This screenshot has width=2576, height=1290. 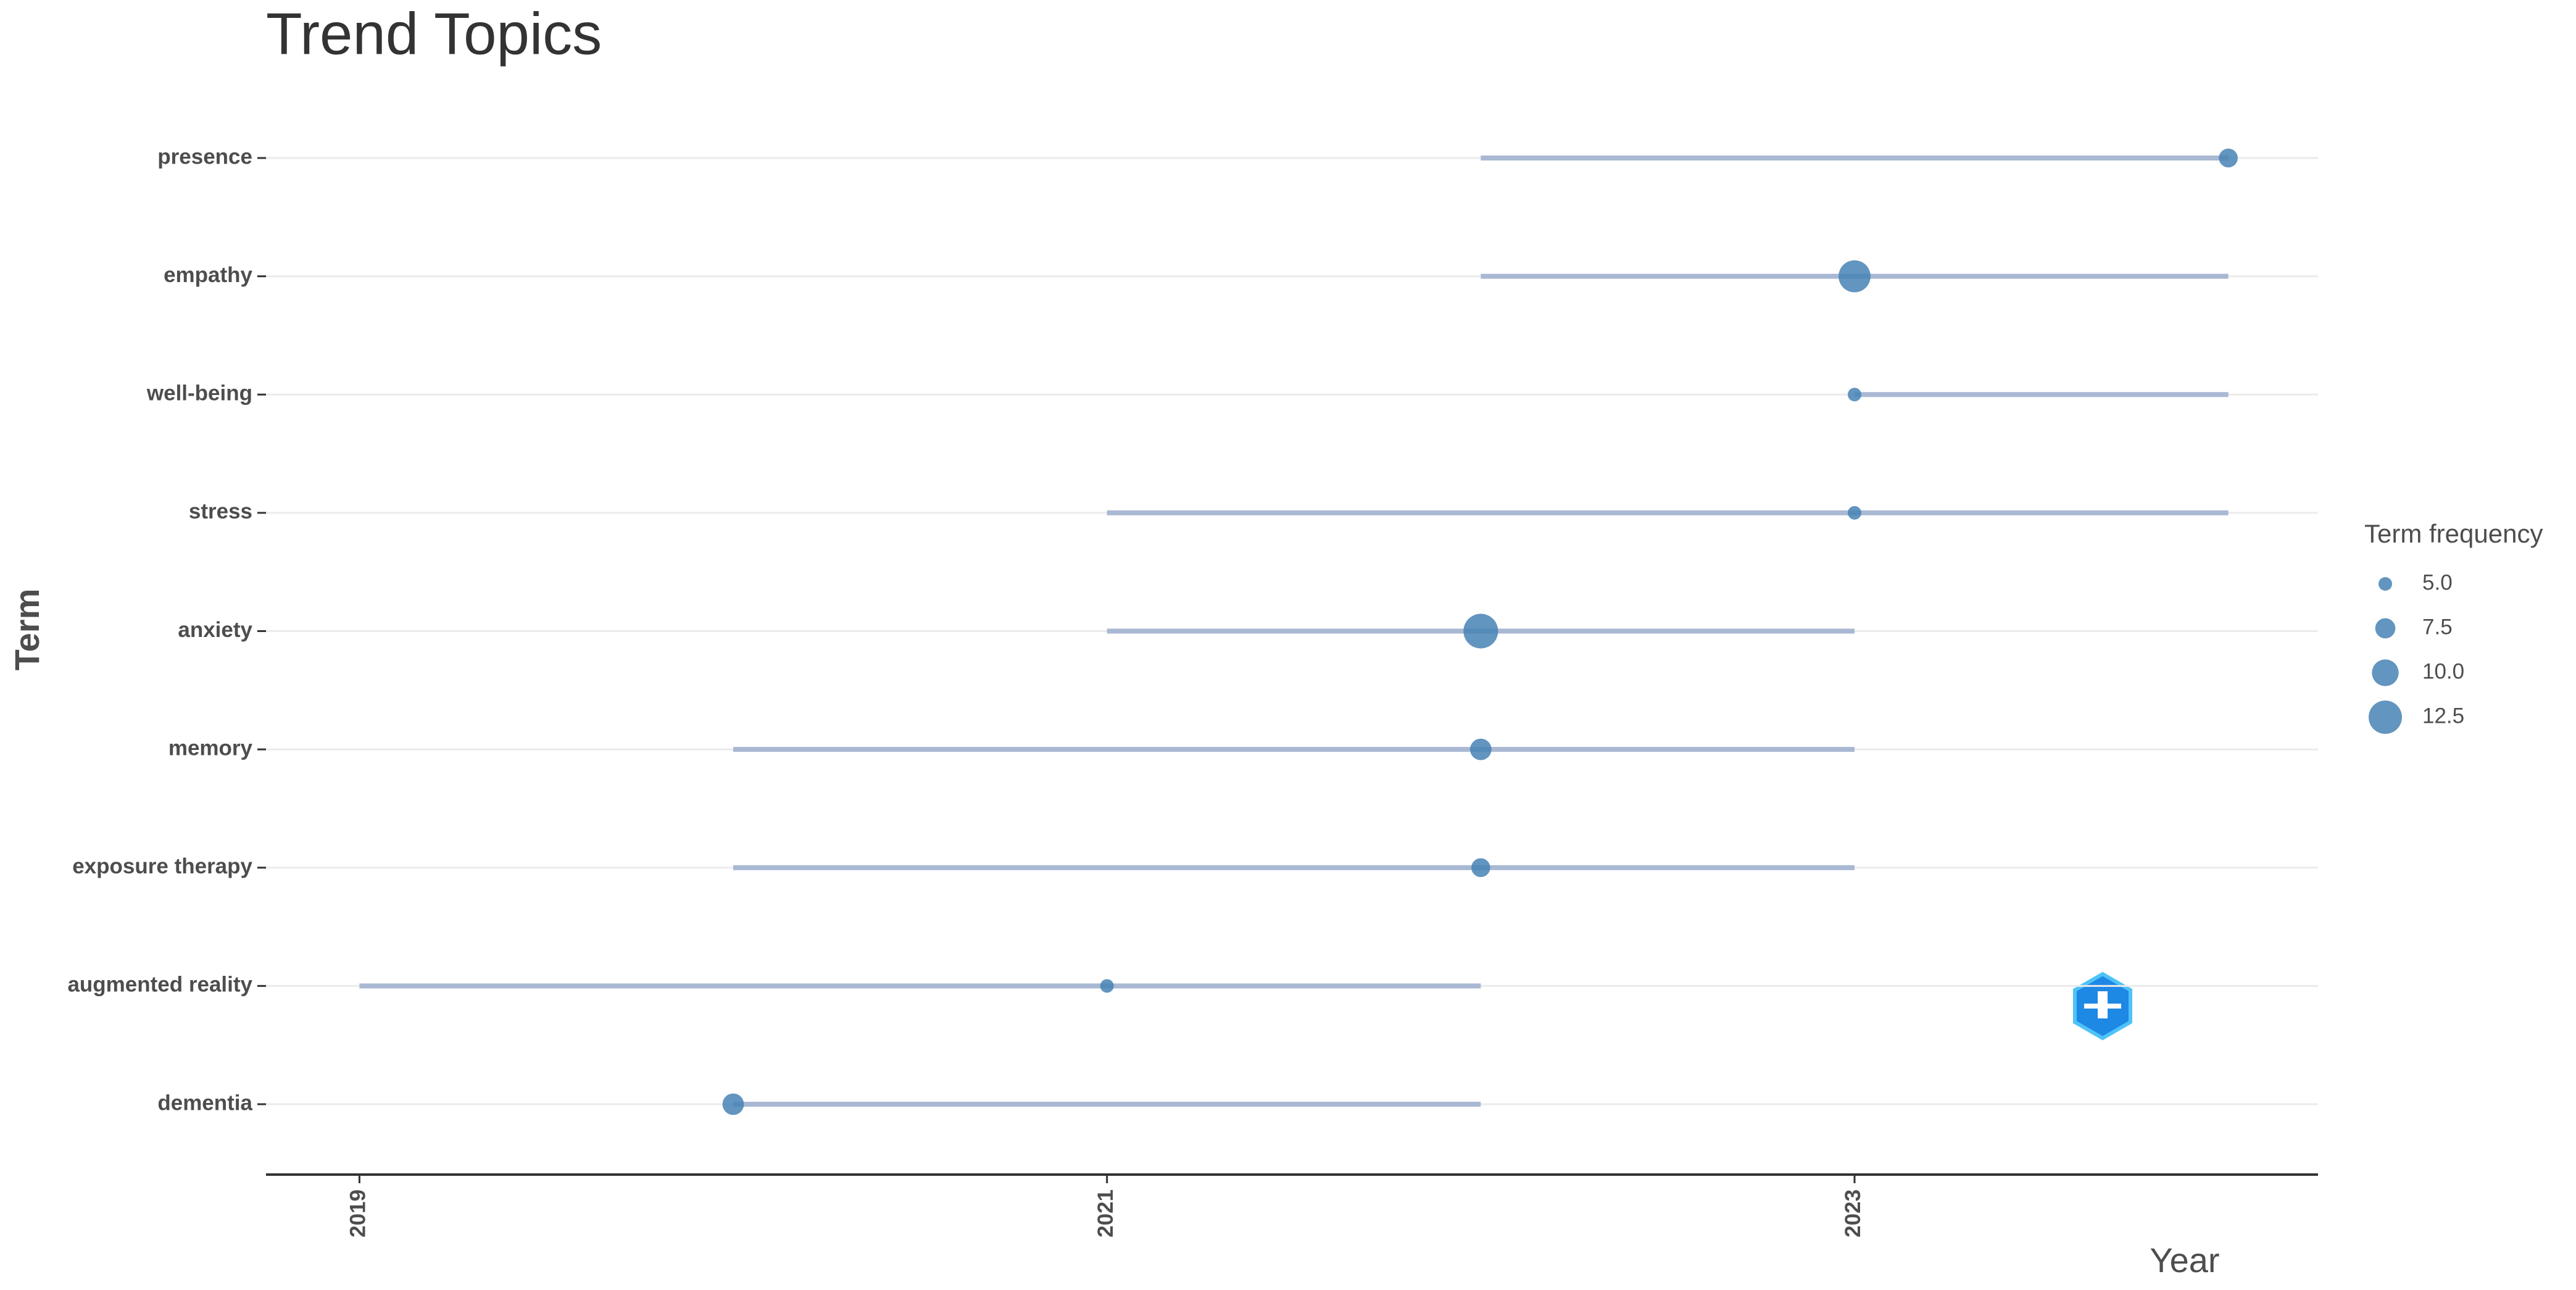 I want to click on y-tick-label: presence, so click(x=204, y=156).